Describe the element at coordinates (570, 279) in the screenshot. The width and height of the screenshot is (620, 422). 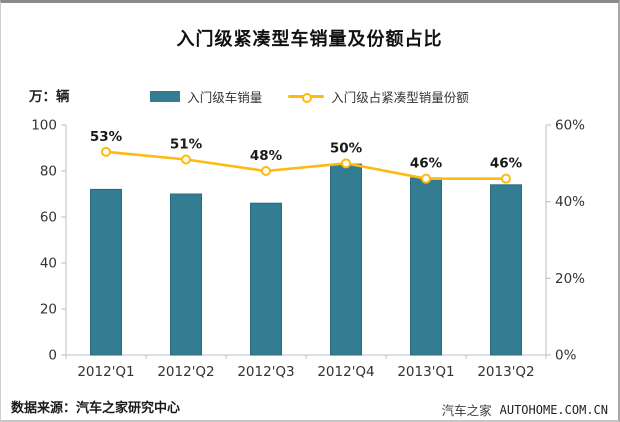
I see `right-axis-tick-label: 20%` at that location.